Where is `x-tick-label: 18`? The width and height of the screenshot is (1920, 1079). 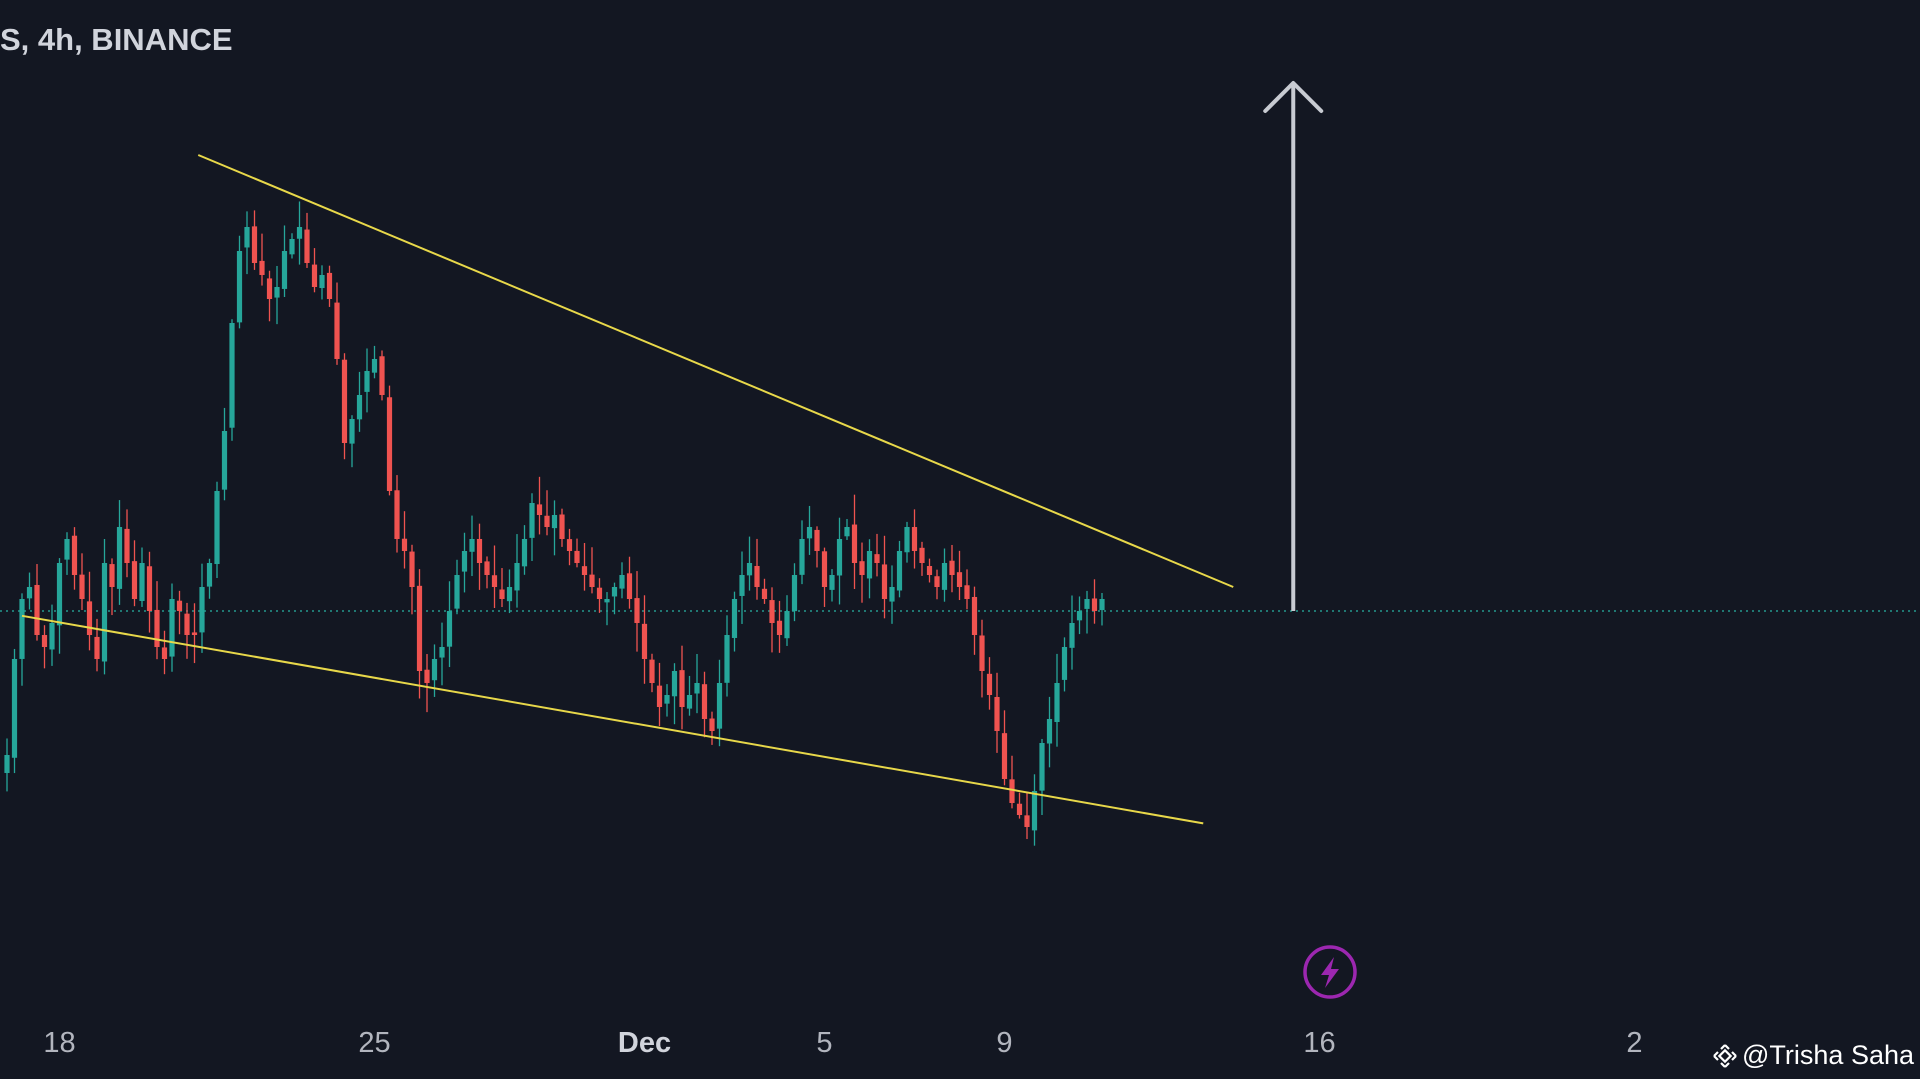
x-tick-label: 18 is located at coordinates (59, 1043).